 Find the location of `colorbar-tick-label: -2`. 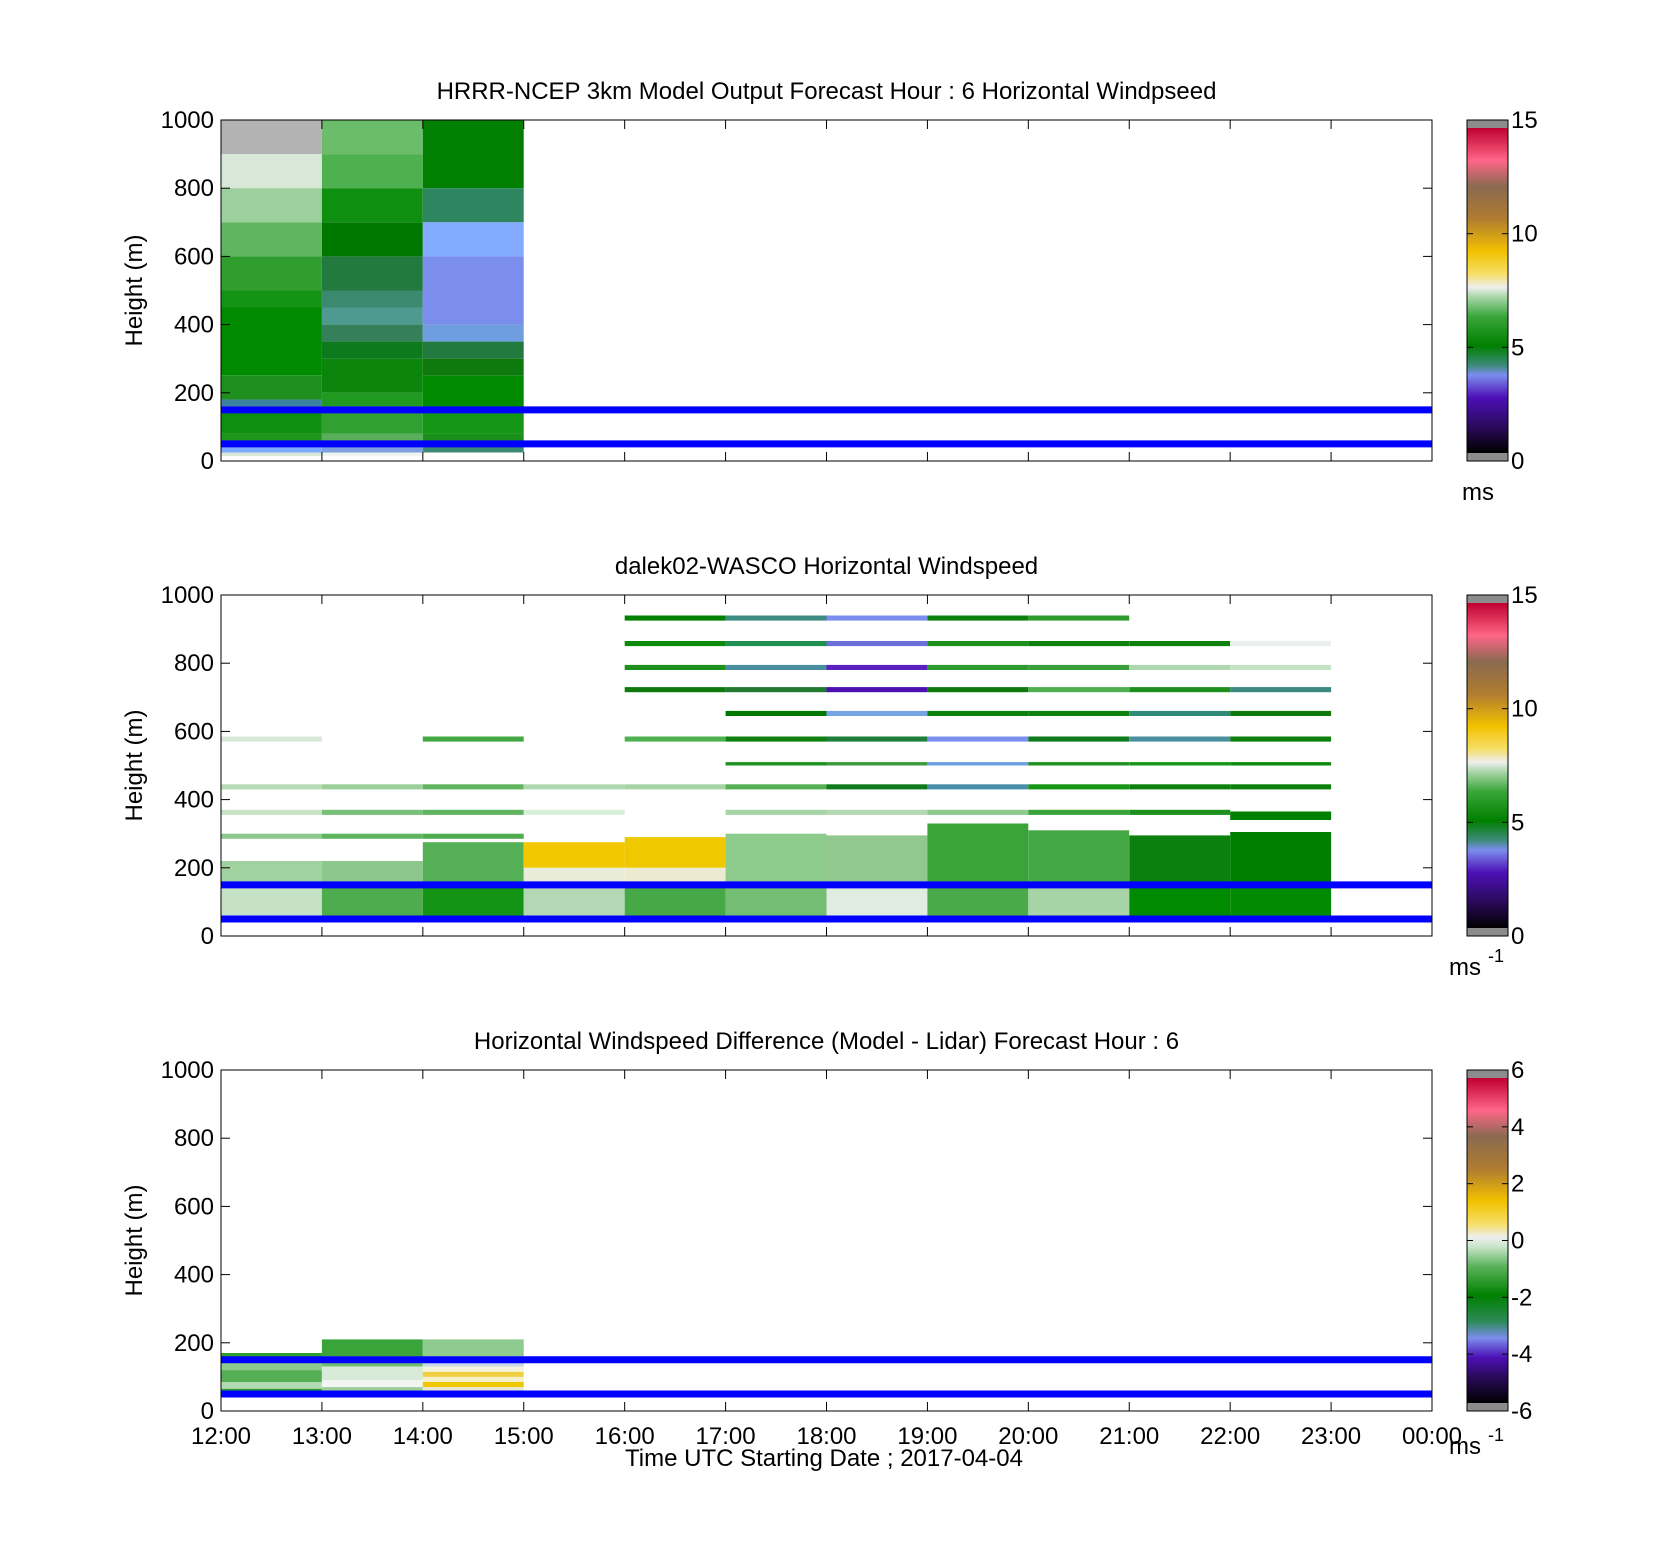

colorbar-tick-label: -2 is located at coordinates (1521, 1297).